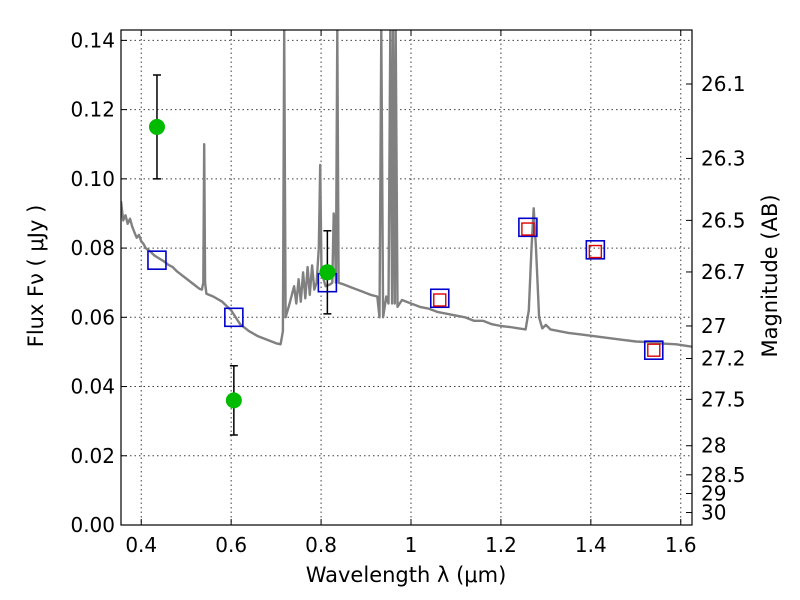  I want to click on y2-tick-label: 26.3, so click(723, 158).